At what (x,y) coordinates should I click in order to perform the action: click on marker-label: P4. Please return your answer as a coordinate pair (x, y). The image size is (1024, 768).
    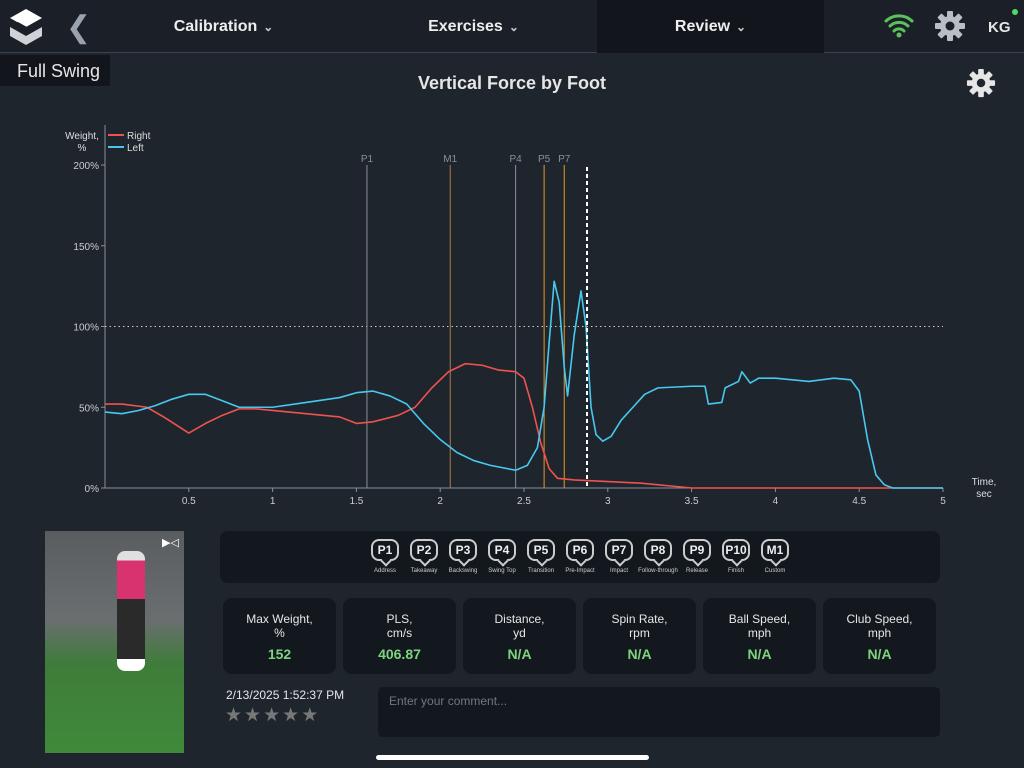
    Looking at the image, I should click on (516, 159).